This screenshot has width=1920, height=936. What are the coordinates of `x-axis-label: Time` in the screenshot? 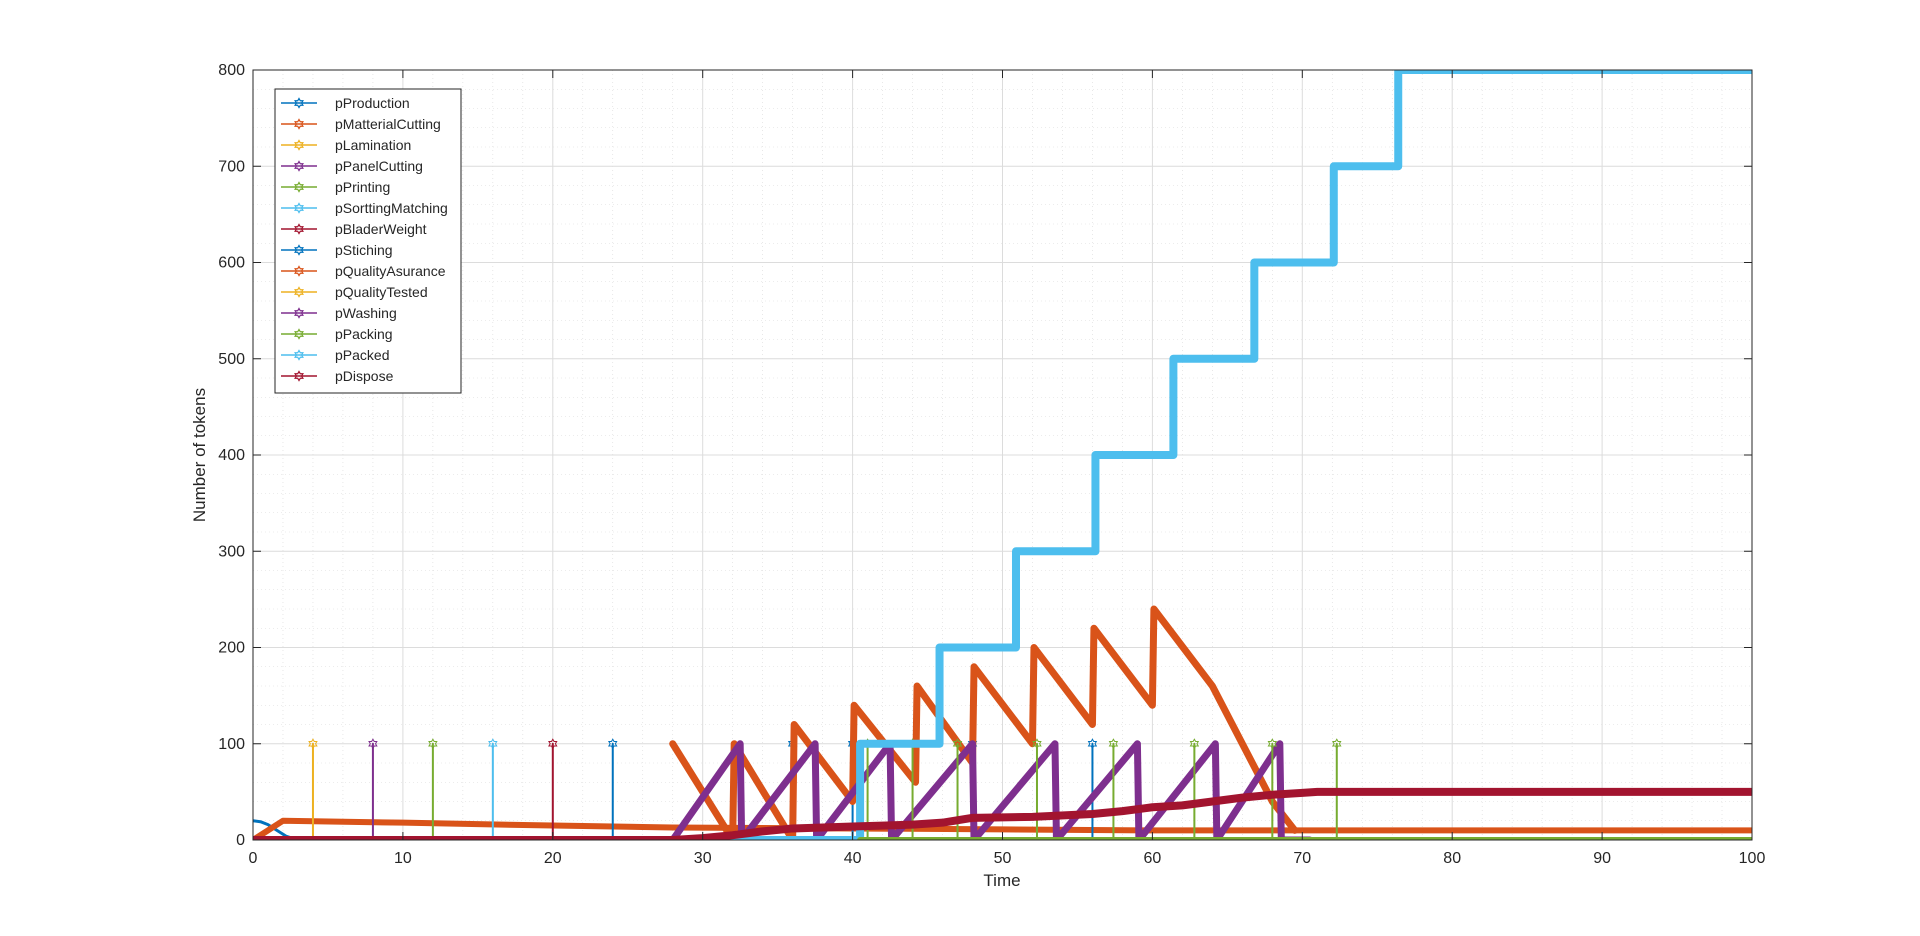 It's located at (1001, 880).